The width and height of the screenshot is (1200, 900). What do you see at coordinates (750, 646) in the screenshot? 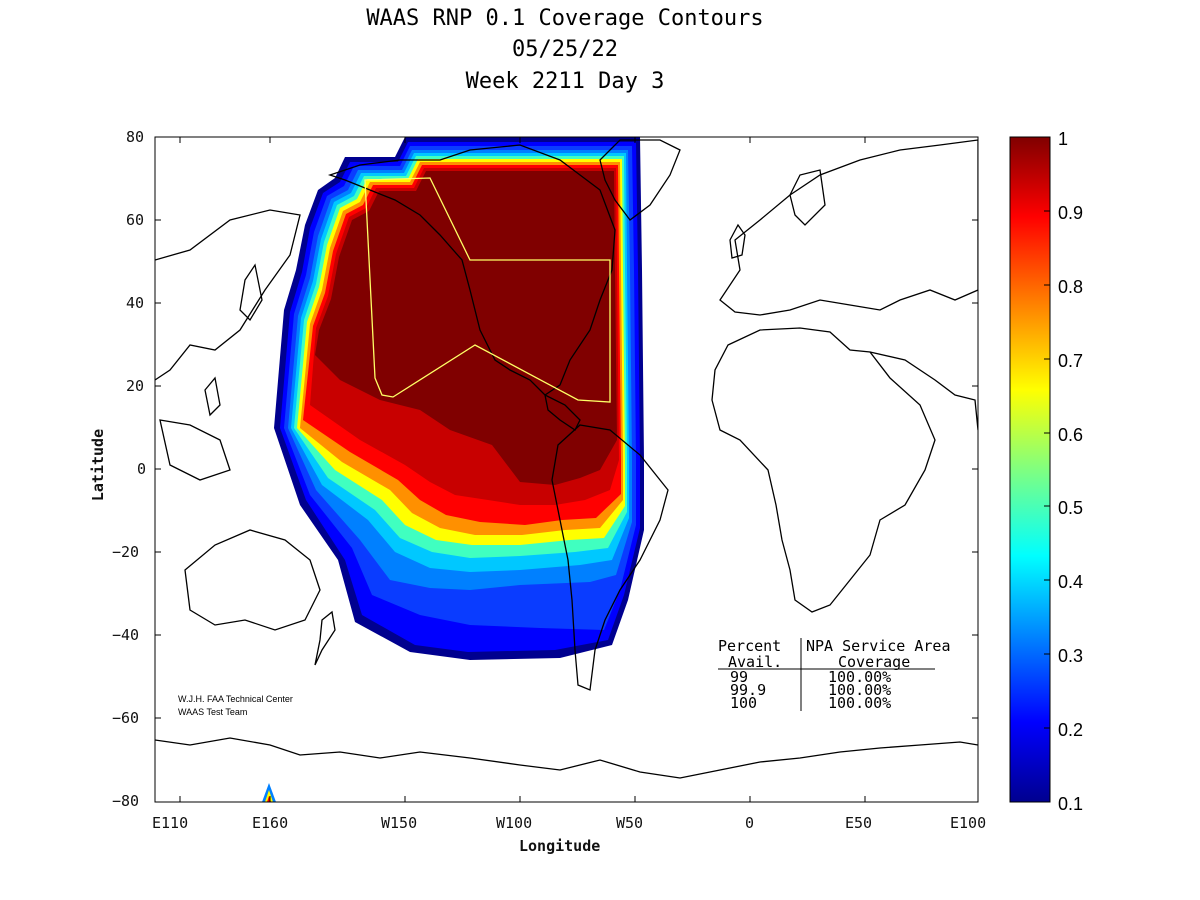
I see `table-header-left: Percent` at bounding box center [750, 646].